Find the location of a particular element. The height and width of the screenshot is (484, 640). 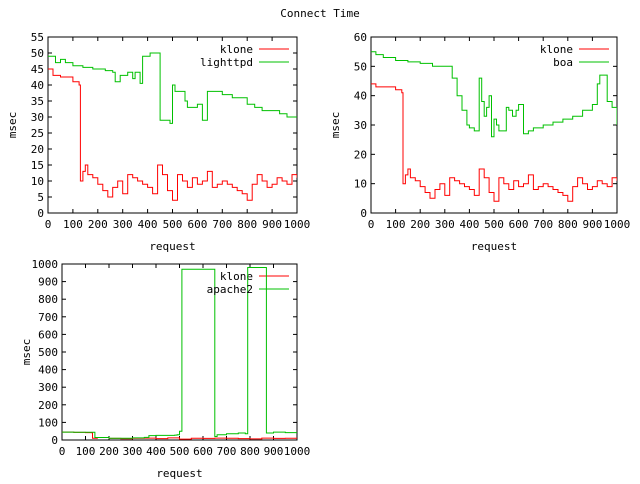

y-tick-label: 600 is located at coordinates (48, 334).